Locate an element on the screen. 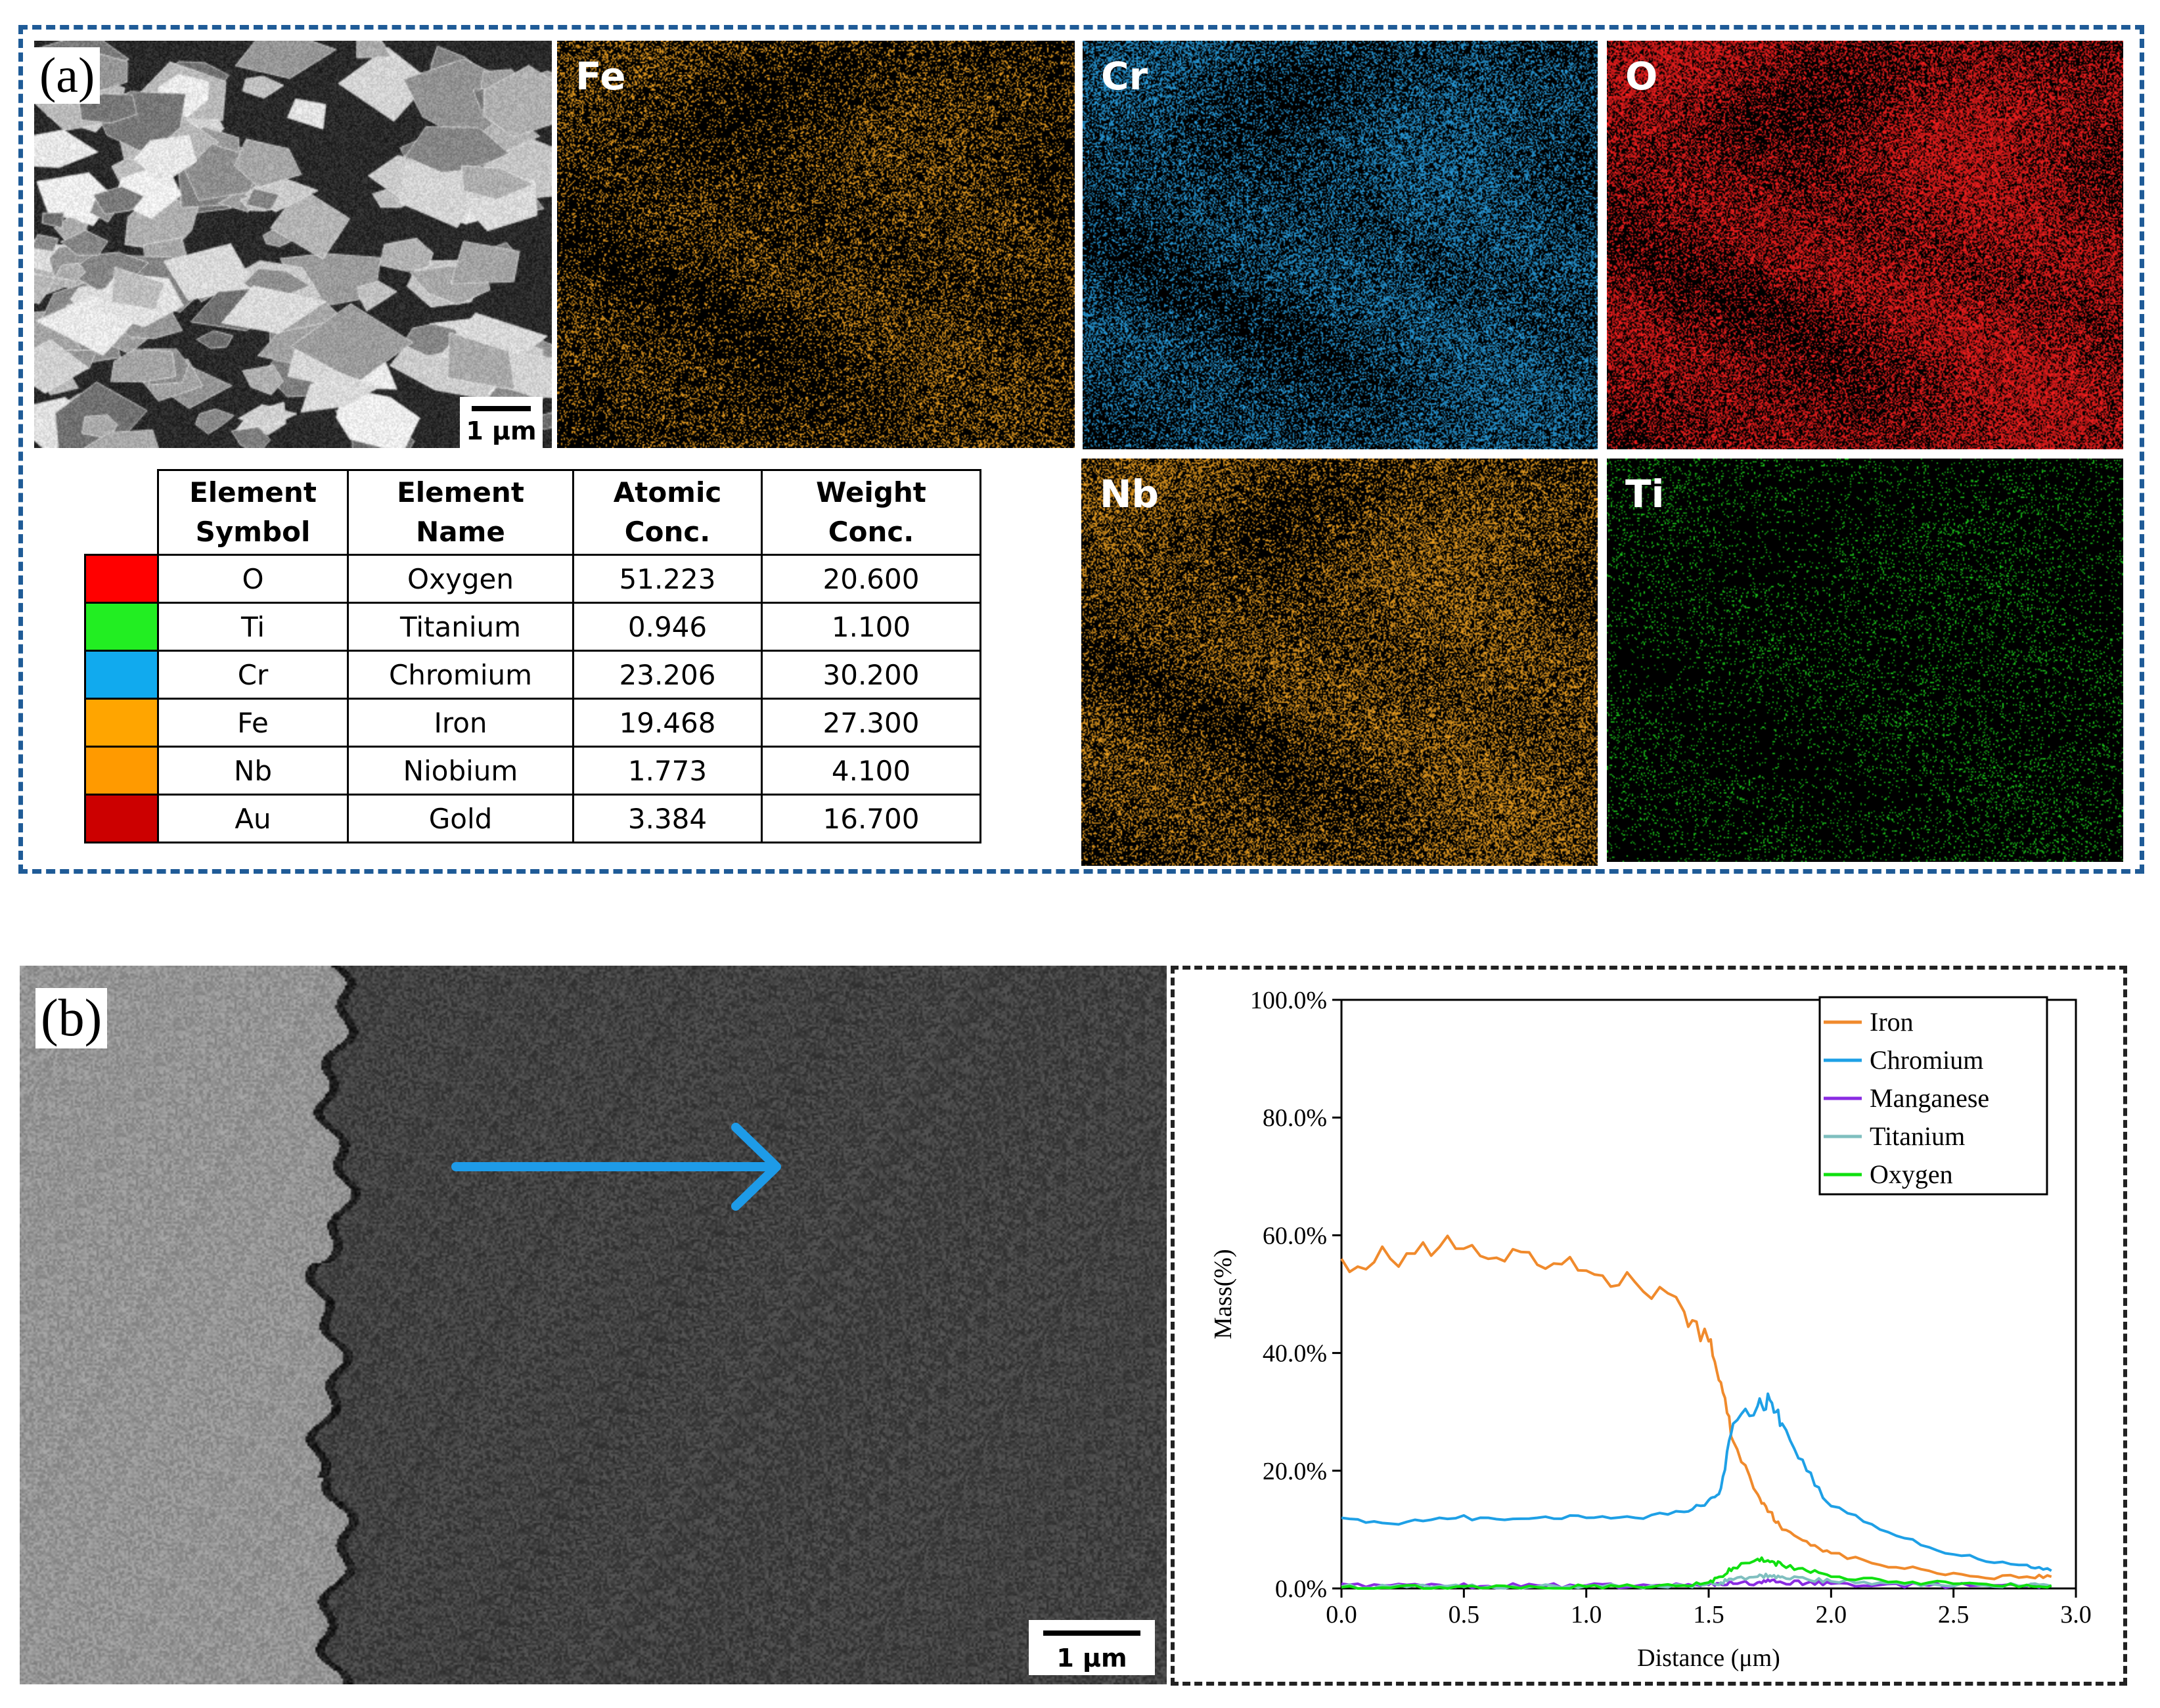 The width and height of the screenshot is (2160, 1708). series-line-chromium is located at coordinates (1696, 1482).